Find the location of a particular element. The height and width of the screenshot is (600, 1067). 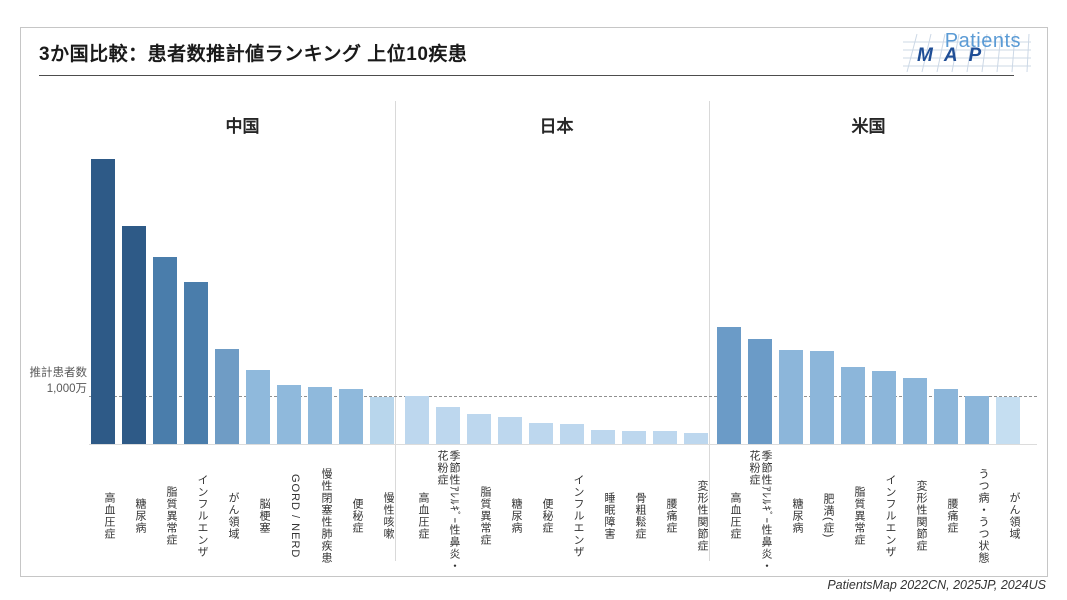

logo-text-patients: Patients is located at coordinates (982, 41).